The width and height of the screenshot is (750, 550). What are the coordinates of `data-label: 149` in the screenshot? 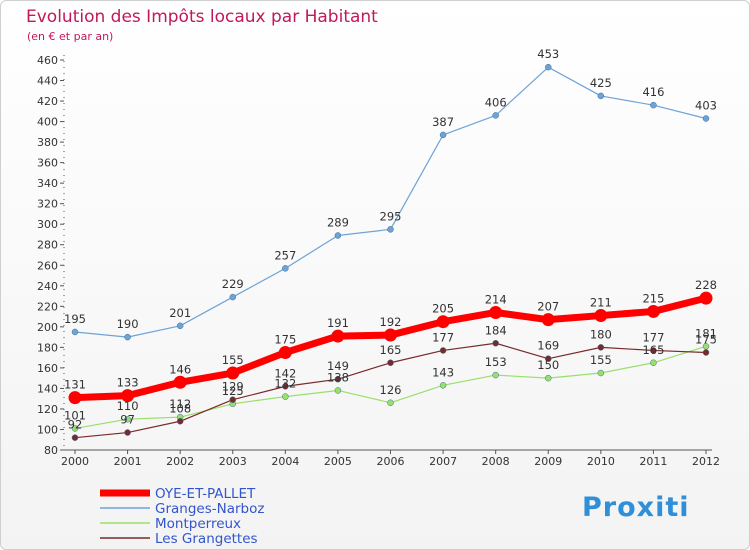 It's located at (338, 366).